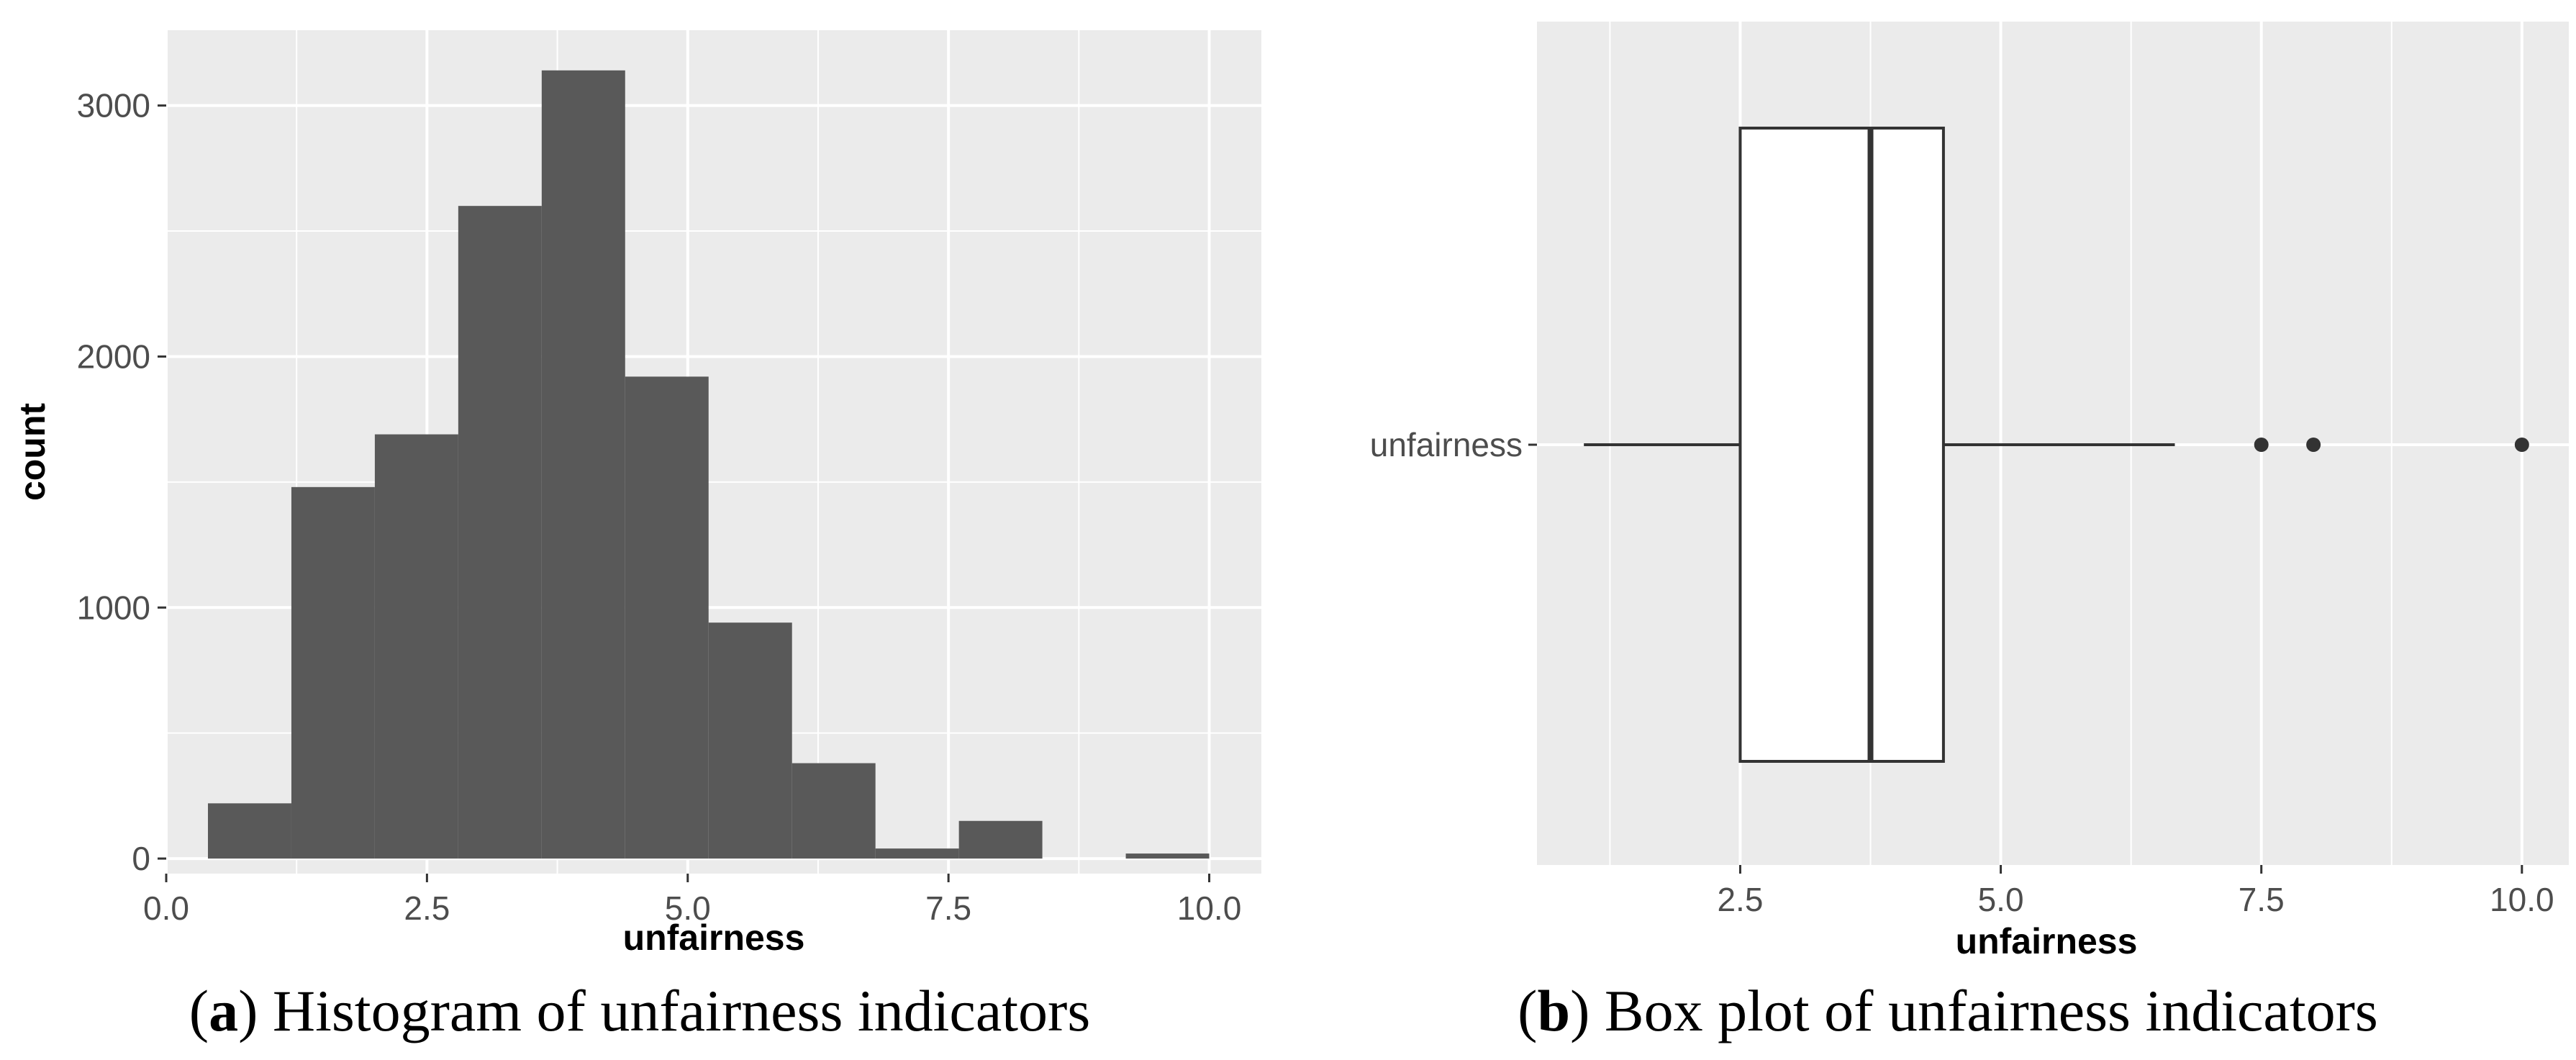  What do you see at coordinates (121, 482) in the screenshot?
I see `histogram-y-axis: 0 1000 2000 3000` at bounding box center [121, 482].